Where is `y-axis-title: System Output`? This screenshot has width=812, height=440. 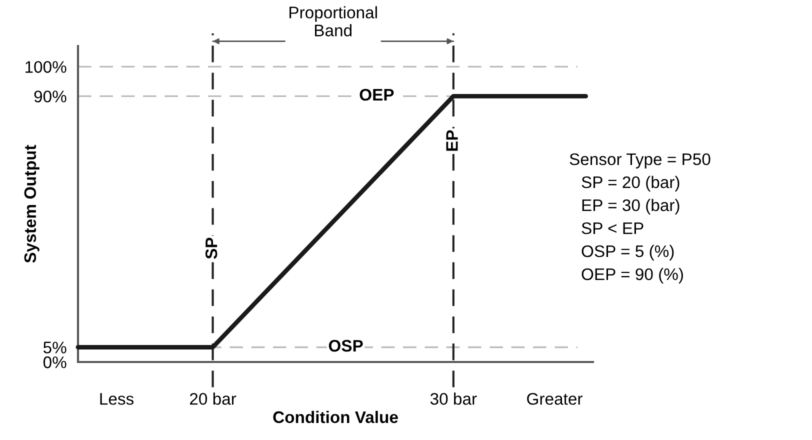 y-axis-title: System Output is located at coordinates (32, 203).